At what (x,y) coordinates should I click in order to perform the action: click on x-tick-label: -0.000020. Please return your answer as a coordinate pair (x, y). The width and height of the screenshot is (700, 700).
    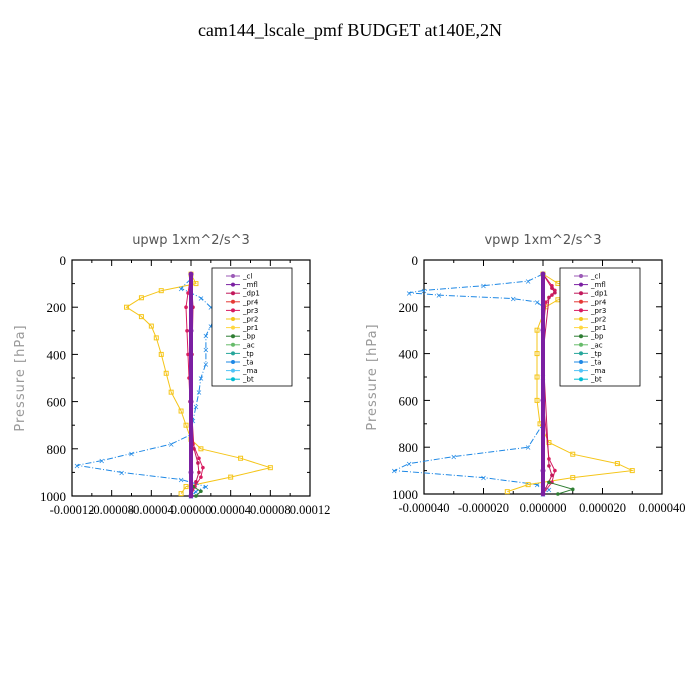
    Looking at the image, I should click on (483, 508).